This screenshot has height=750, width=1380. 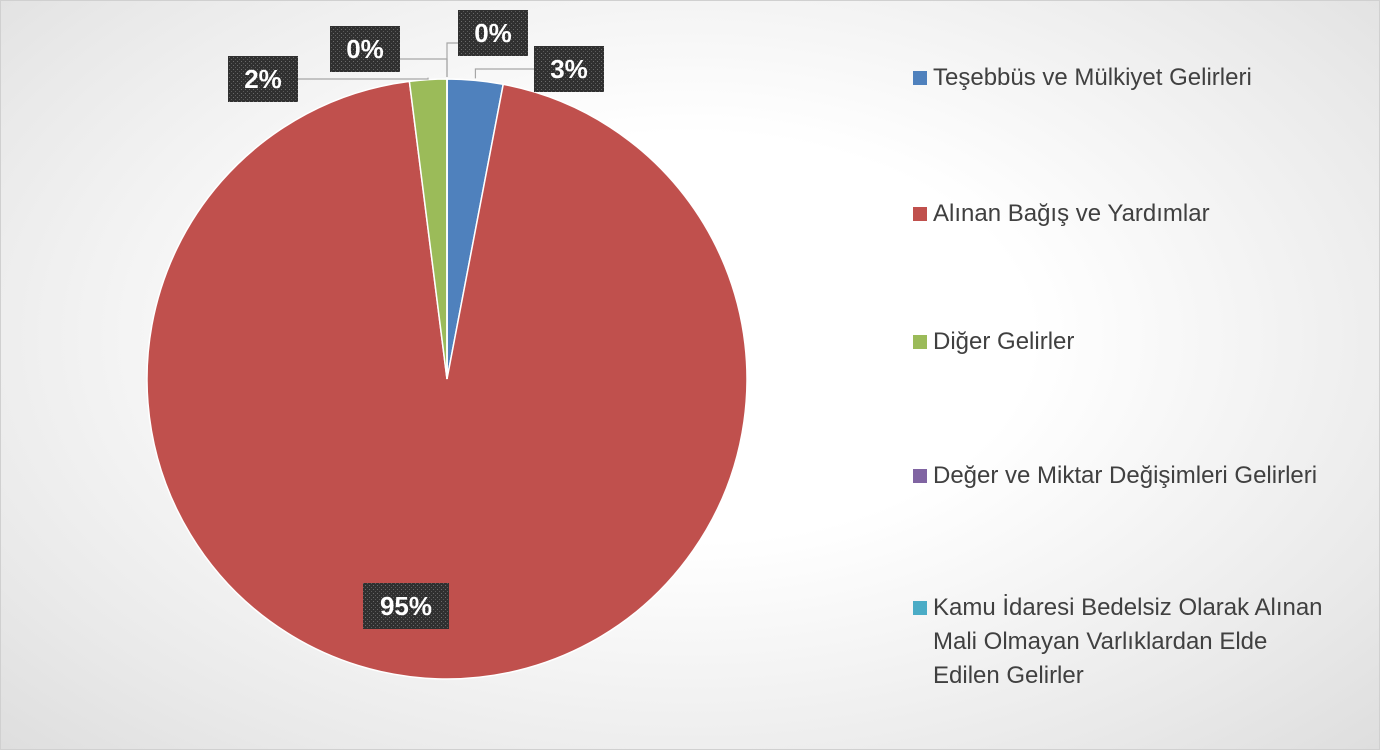 What do you see at coordinates (1004, 341) in the screenshot?
I see `legend-label: Diğer Gelirler` at bounding box center [1004, 341].